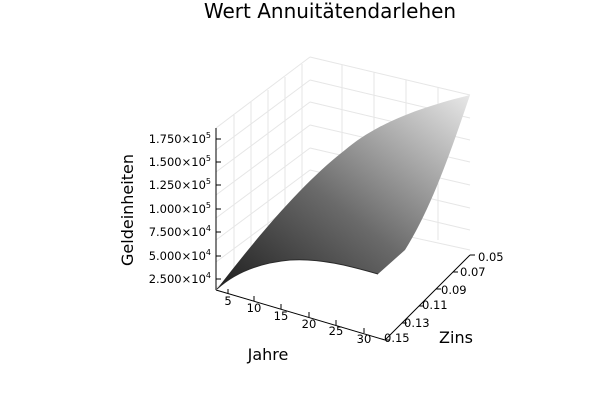 Image resolution: width=600 pixels, height=400 pixels. Describe the element at coordinates (417, 323) in the screenshot. I see `y-tick-label: 0.13` at that location.